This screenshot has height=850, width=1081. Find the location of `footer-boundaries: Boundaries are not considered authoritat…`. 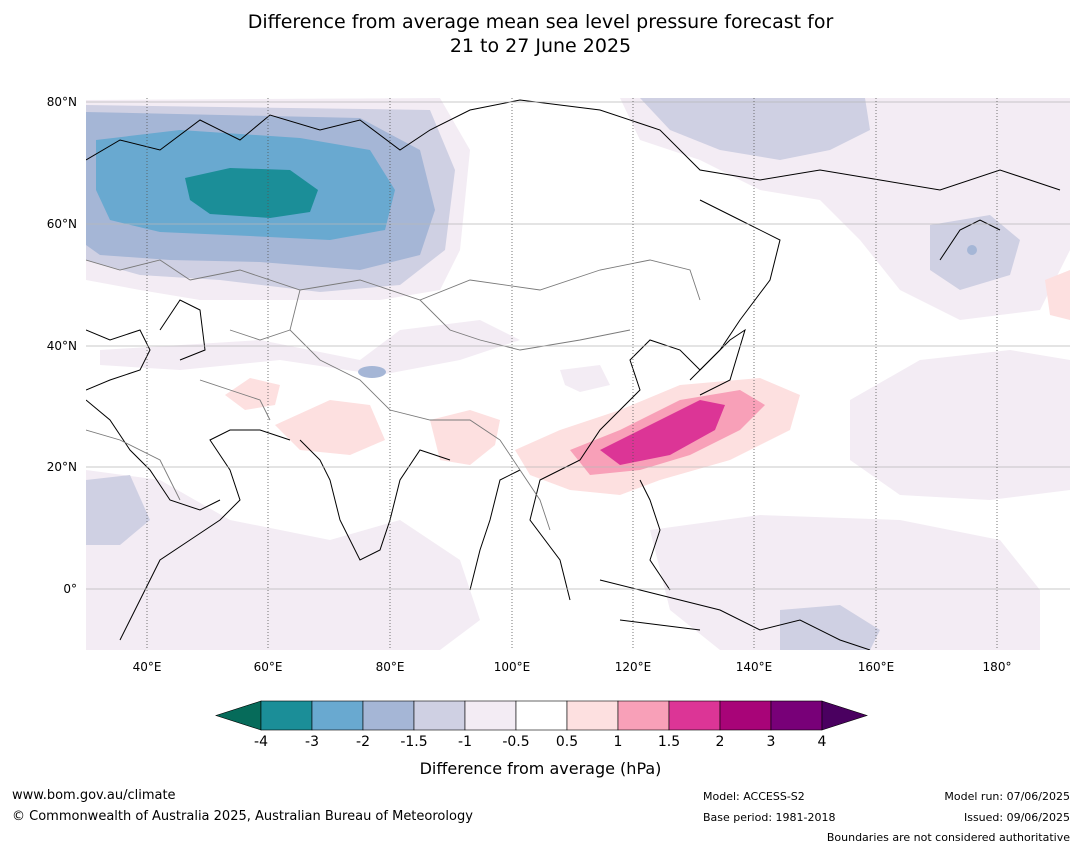

footer-boundaries: Boundaries are not considered authoritat… is located at coordinates (948, 837).